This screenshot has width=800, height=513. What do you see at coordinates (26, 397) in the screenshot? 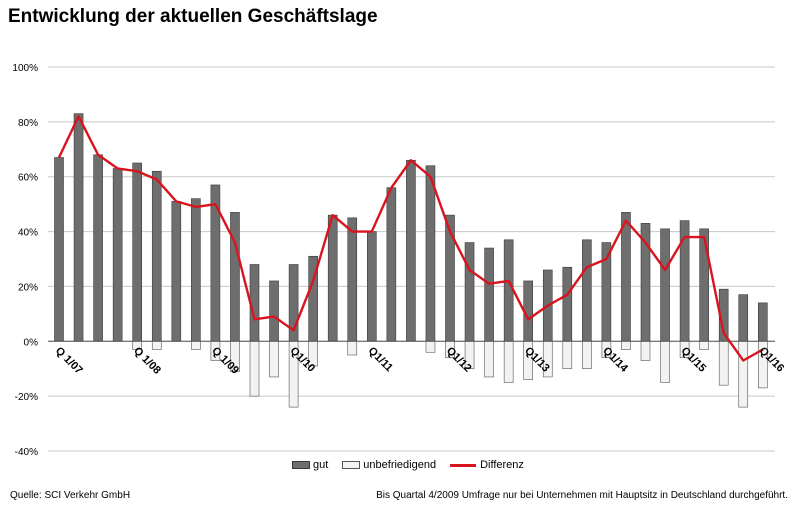
I see `y-tick-label: -20%` at bounding box center [26, 397].